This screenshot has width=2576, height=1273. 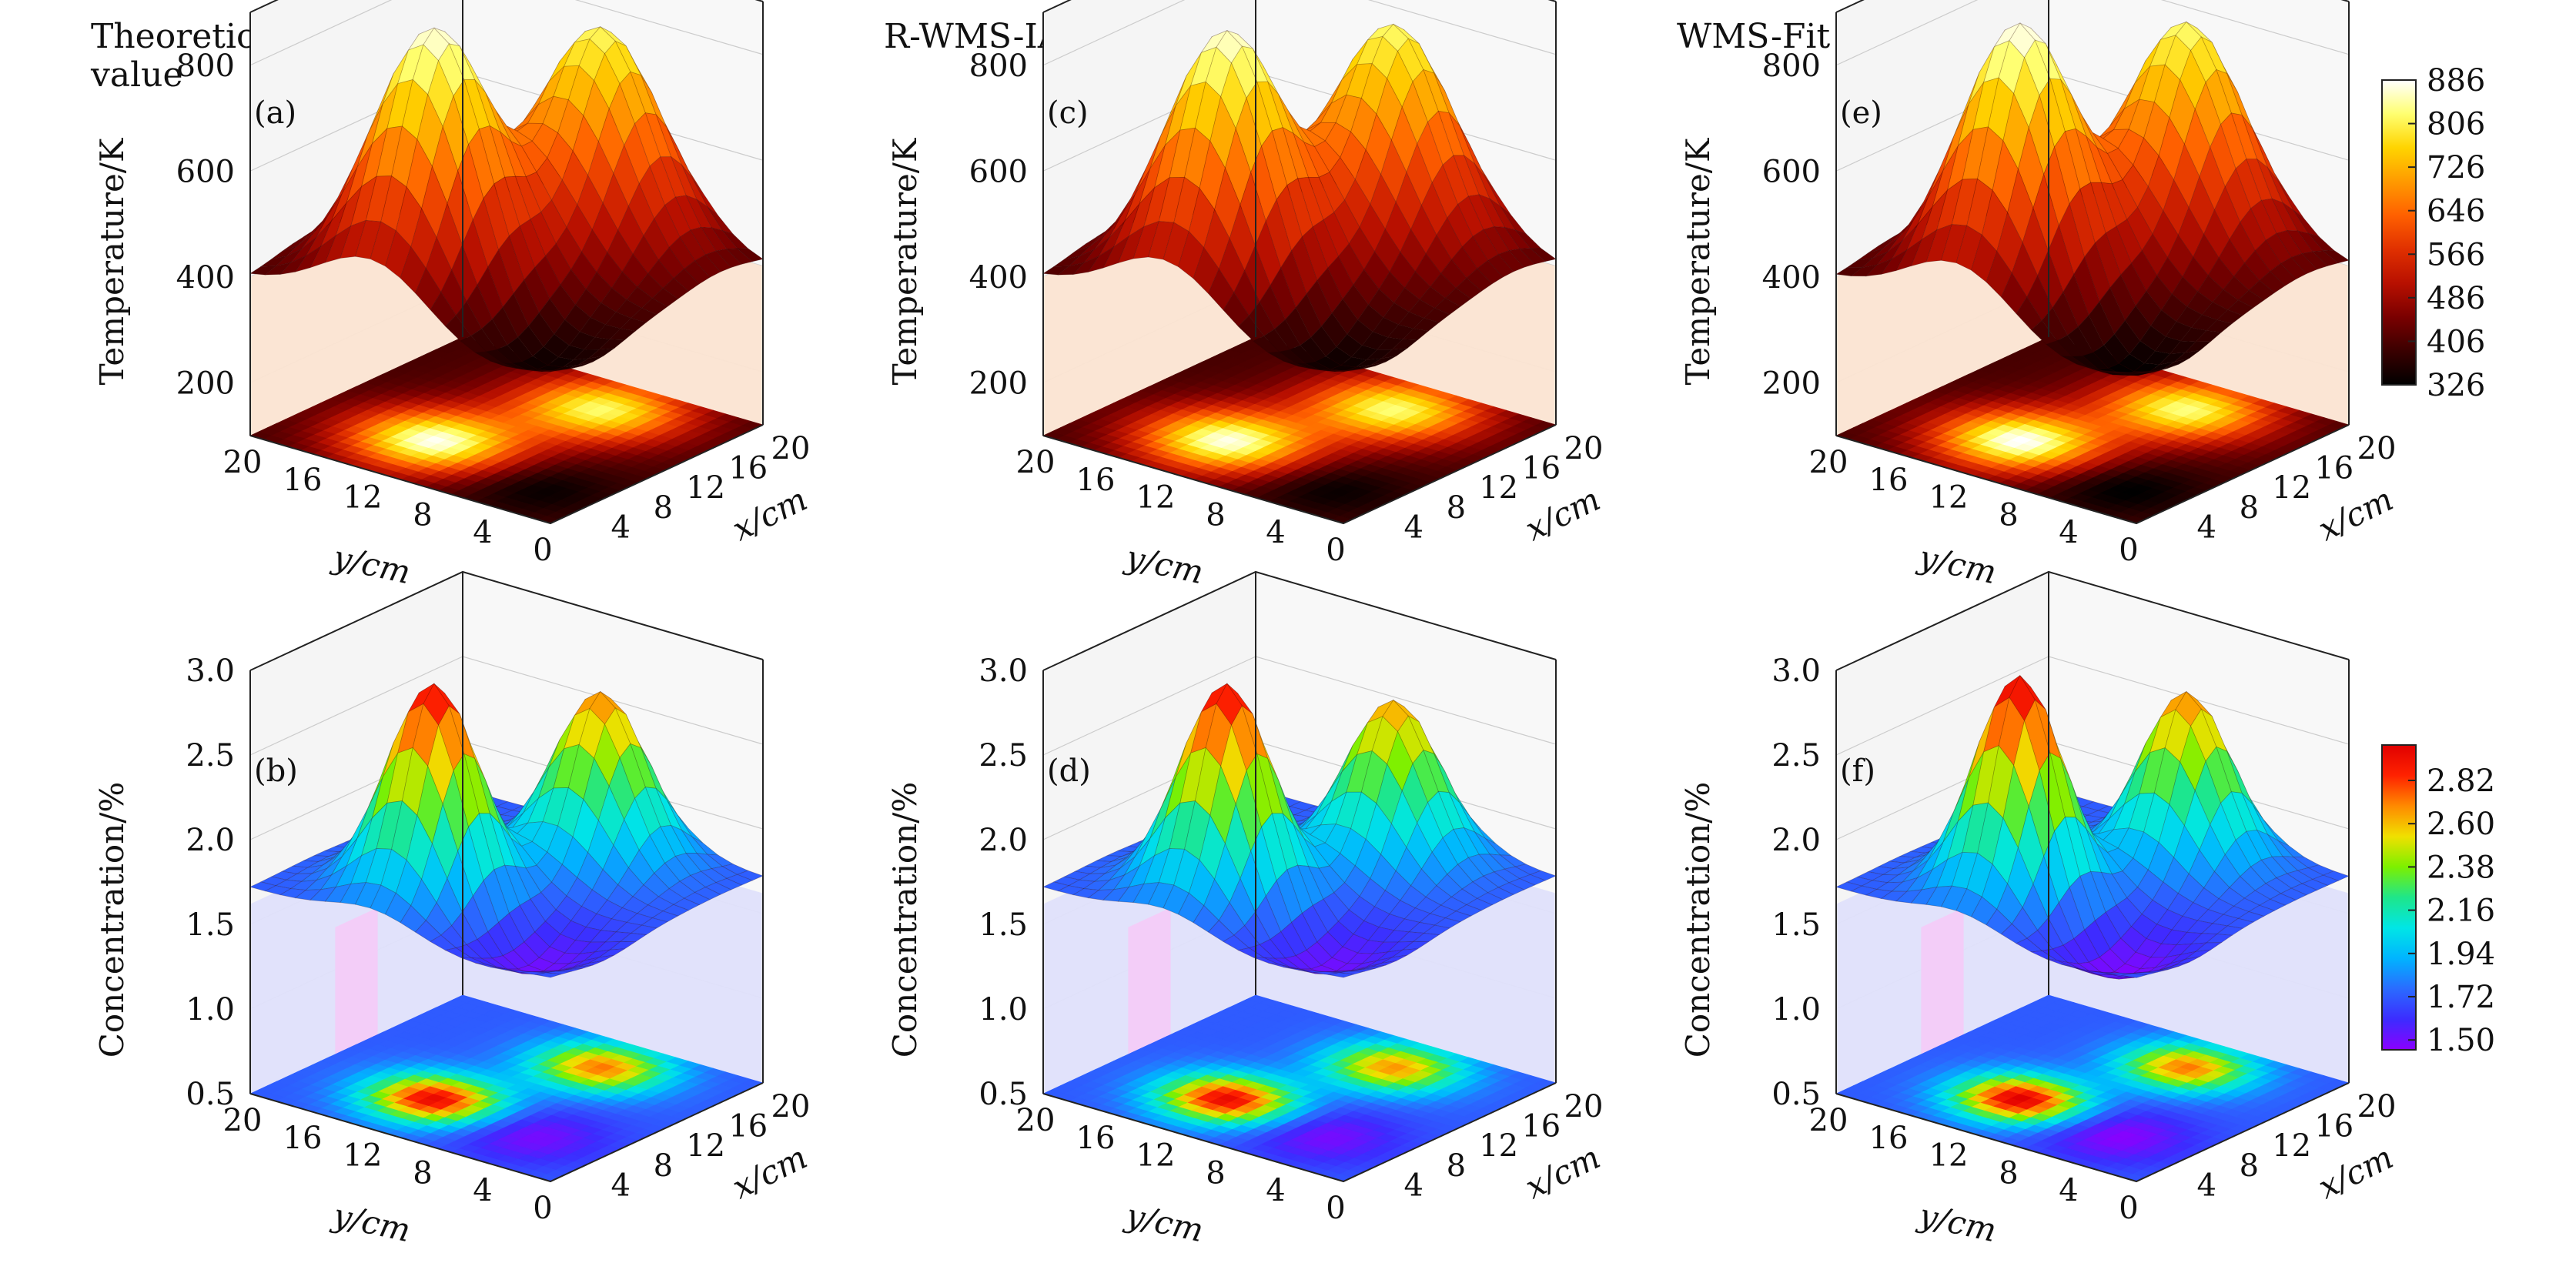 What do you see at coordinates (2456, 124) in the screenshot?
I see `colorbar-tick-label: 806` at bounding box center [2456, 124].